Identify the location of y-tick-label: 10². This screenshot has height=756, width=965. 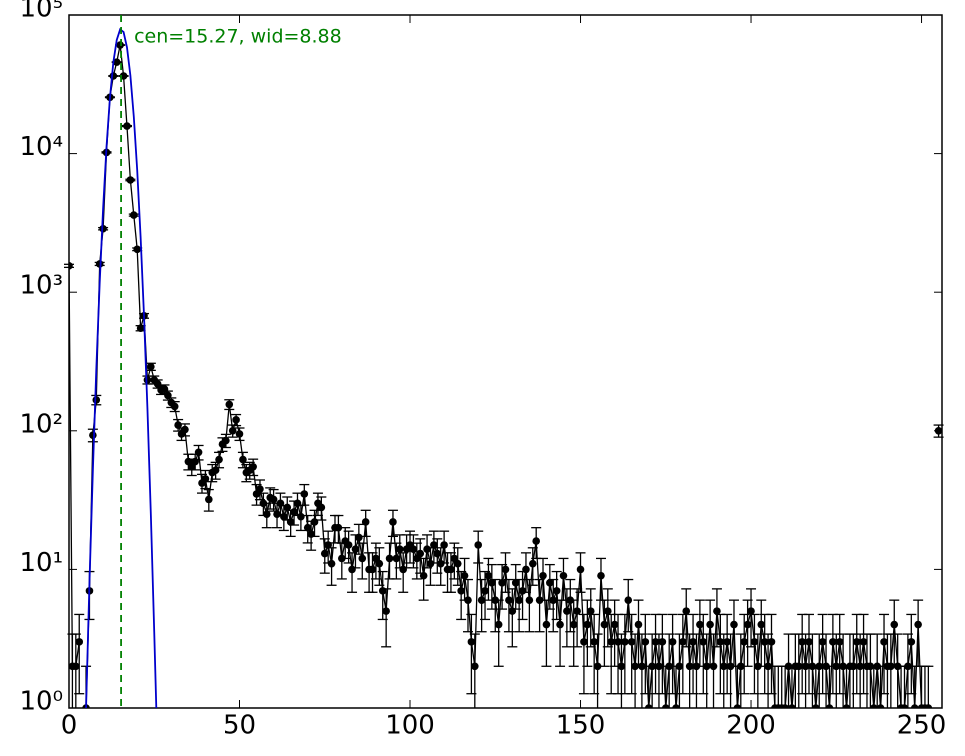
(41, 424).